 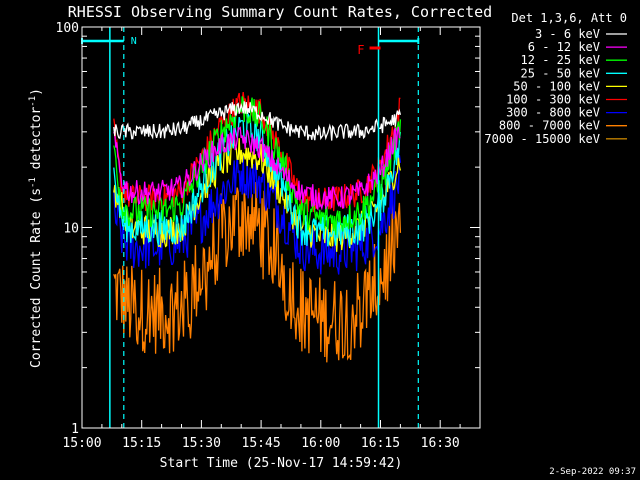 I want to click on legend-label: 25 - 50 keV, so click(x=560, y=73).